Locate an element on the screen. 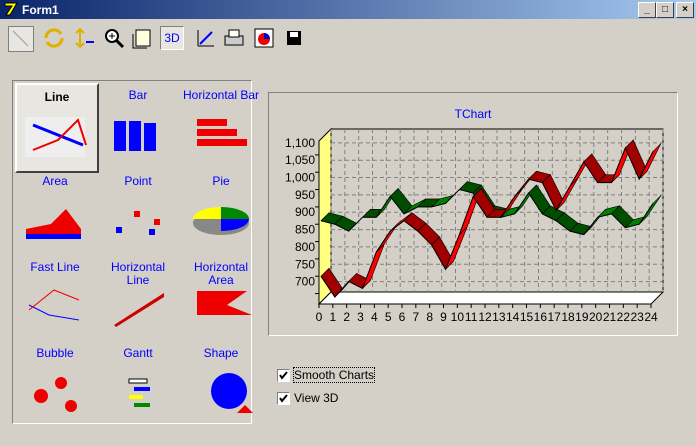 The image size is (696, 446). y-tick-label: 950 is located at coordinates (305, 195).